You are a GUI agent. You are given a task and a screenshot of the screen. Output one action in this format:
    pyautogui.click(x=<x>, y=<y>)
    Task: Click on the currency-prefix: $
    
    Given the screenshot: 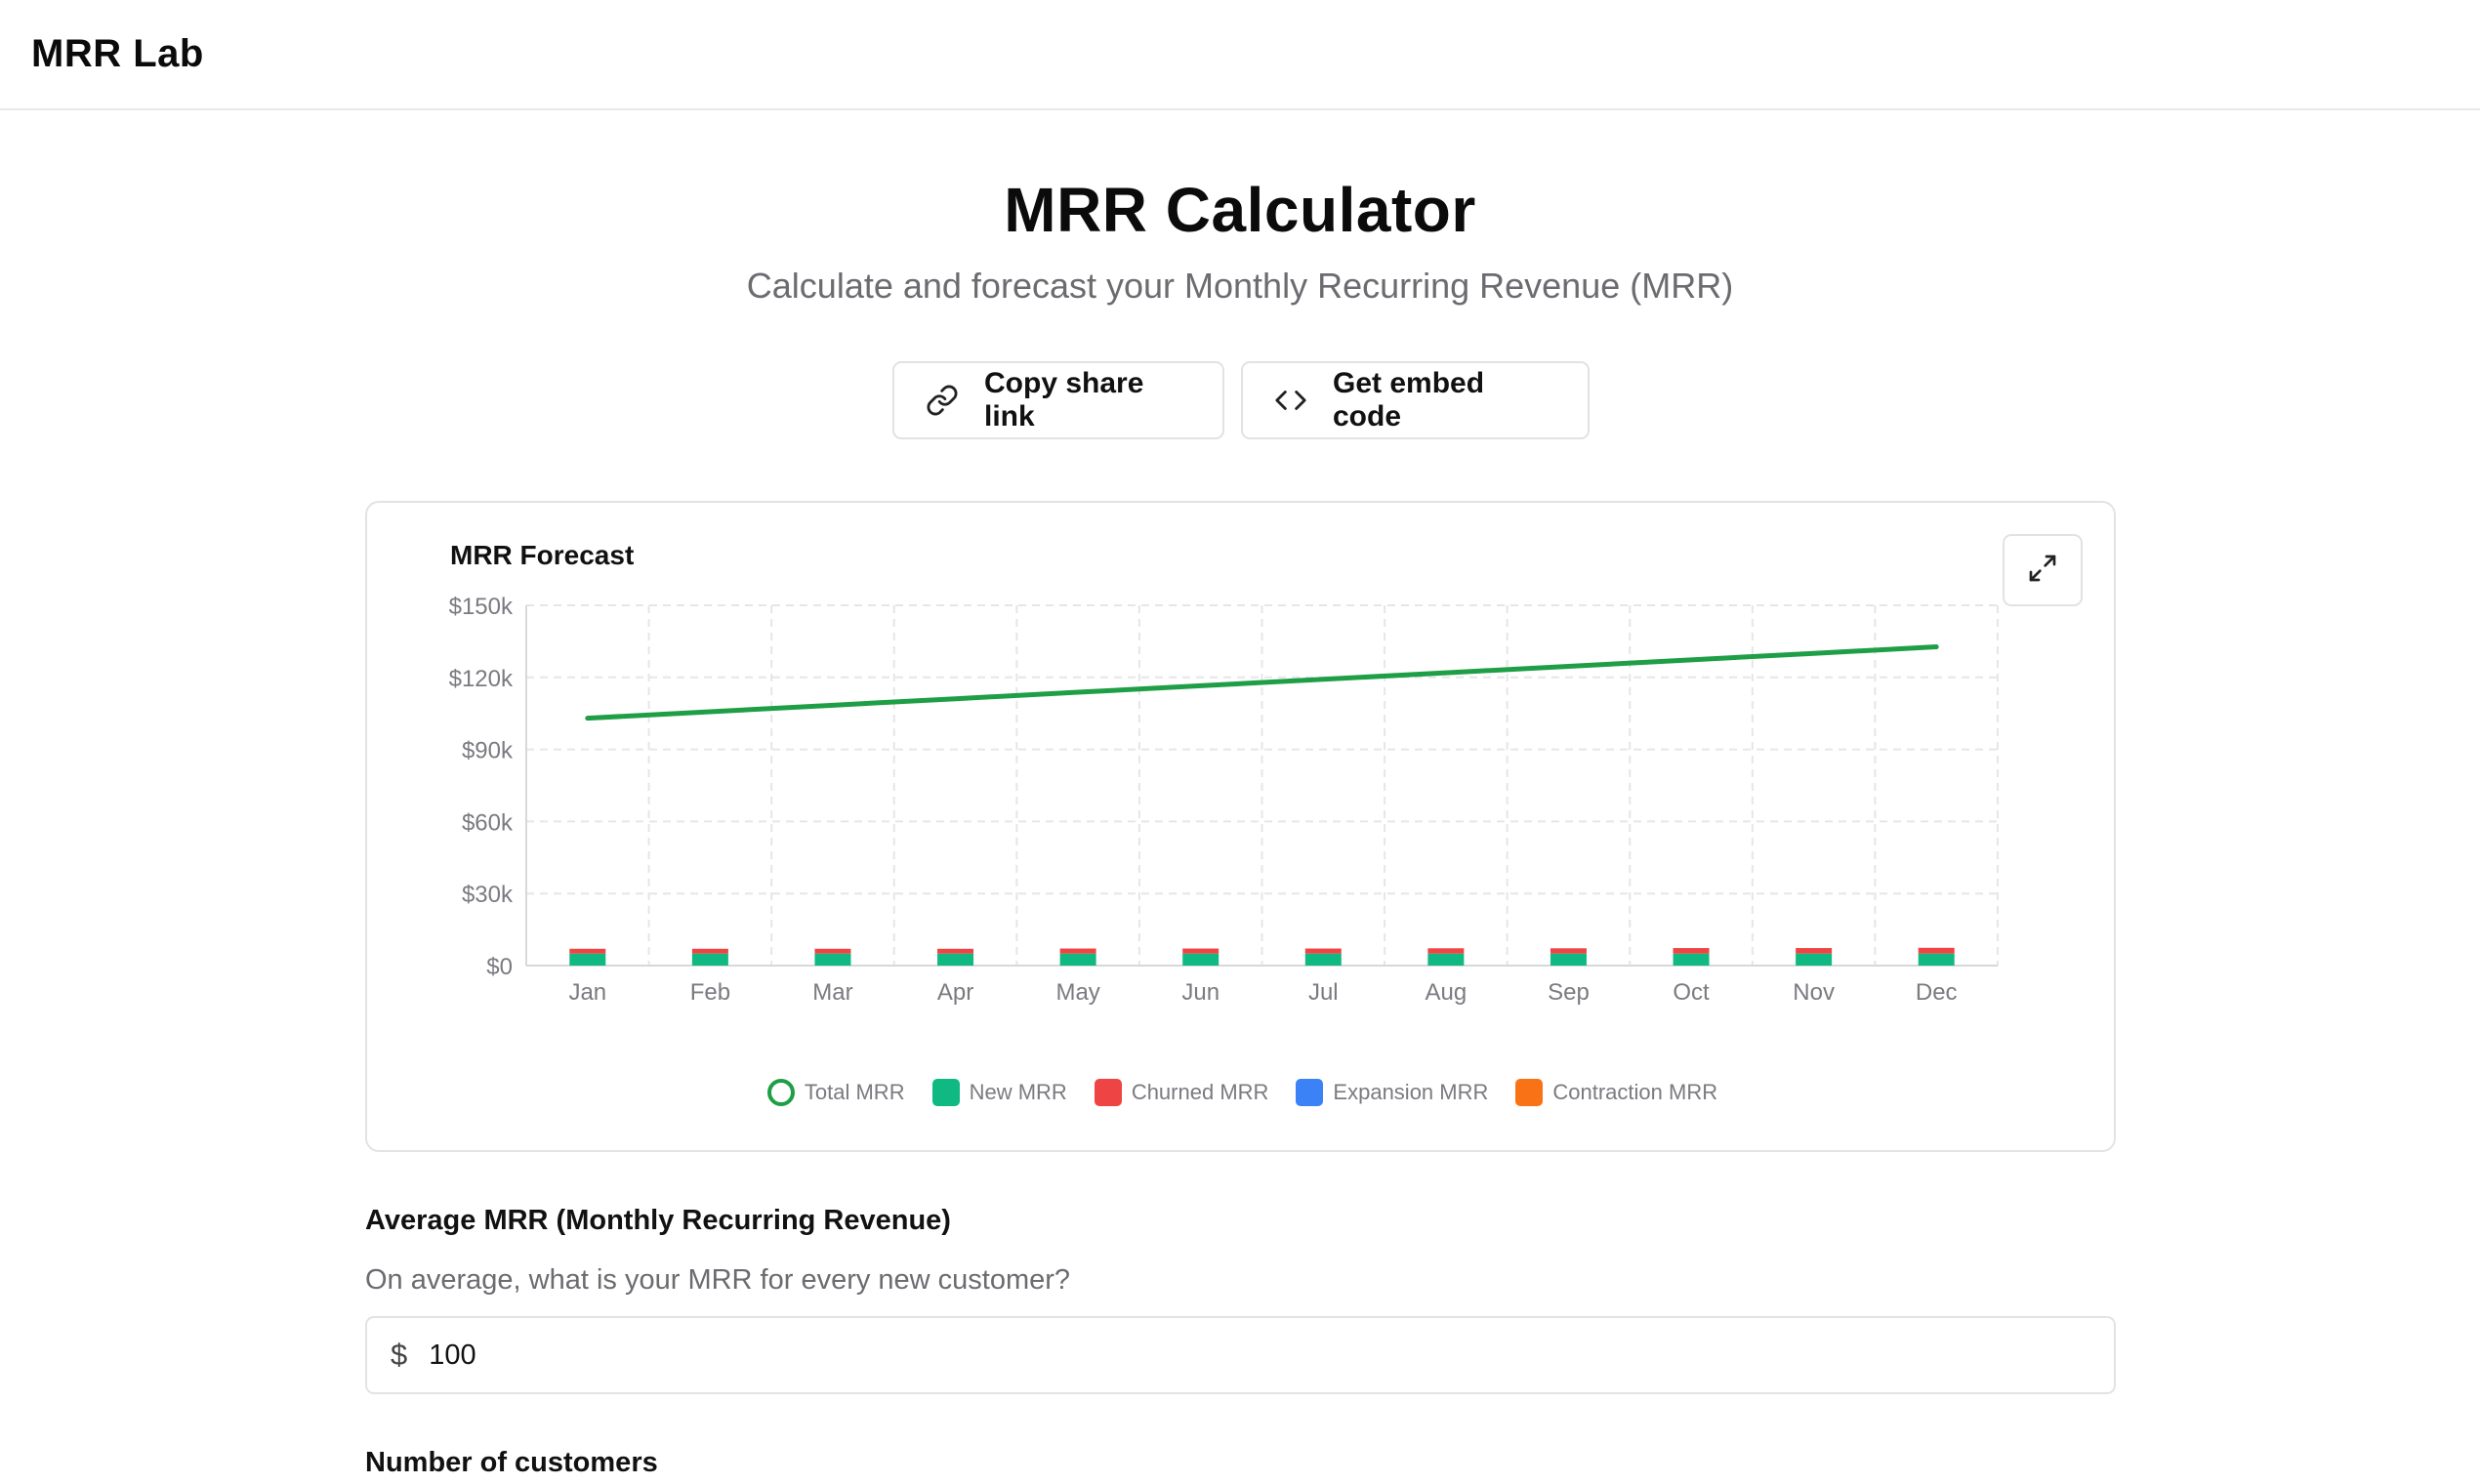 What is the action you would take?
    pyautogui.click(x=399, y=1355)
    